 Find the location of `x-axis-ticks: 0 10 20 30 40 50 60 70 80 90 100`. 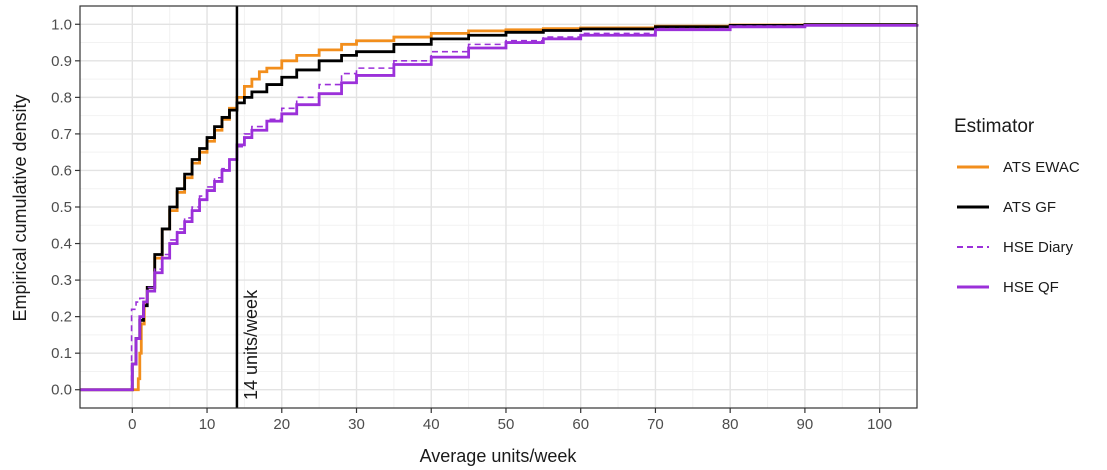

x-axis-ticks: 0 10 20 30 40 50 60 70 80 90 100 is located at coordinates (510, 420).